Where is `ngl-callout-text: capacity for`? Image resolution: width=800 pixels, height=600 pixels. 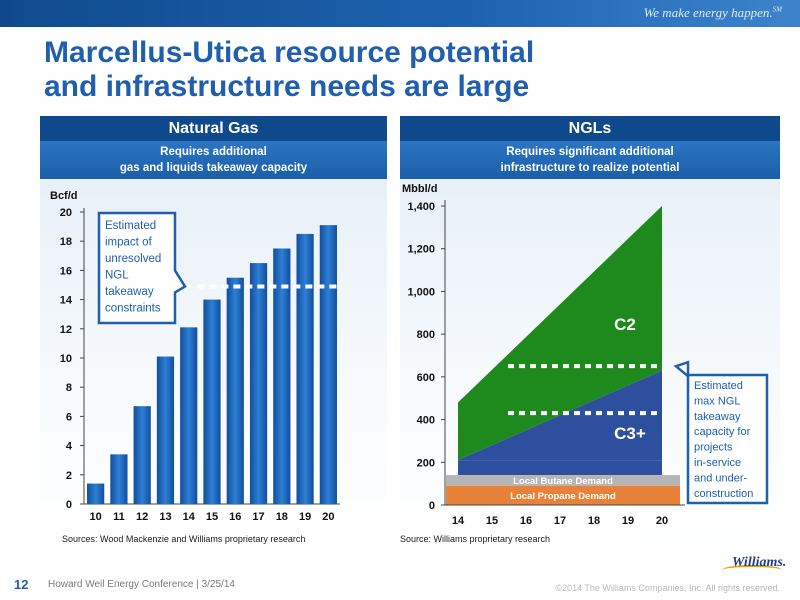
ngl-callout-text: capacity for is located at coordinates (722, 432).